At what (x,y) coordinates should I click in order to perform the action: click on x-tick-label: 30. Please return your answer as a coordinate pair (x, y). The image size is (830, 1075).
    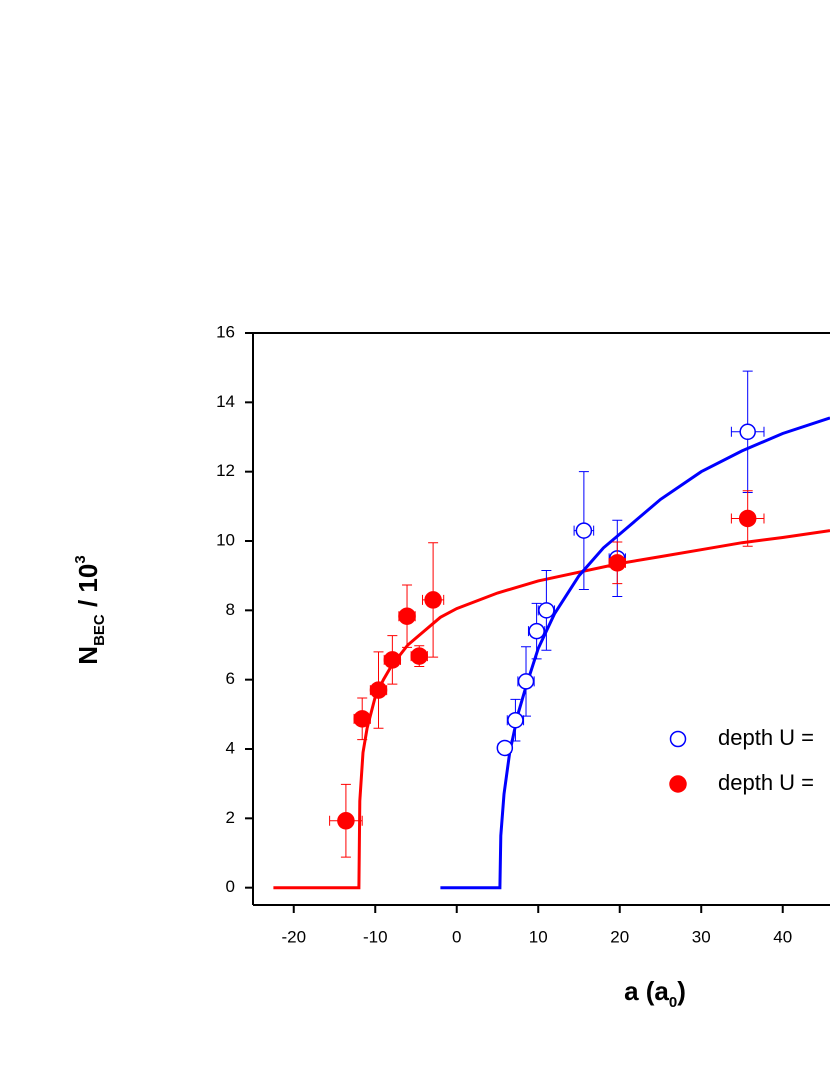
    Looking at the image, I should click on (701, 936).